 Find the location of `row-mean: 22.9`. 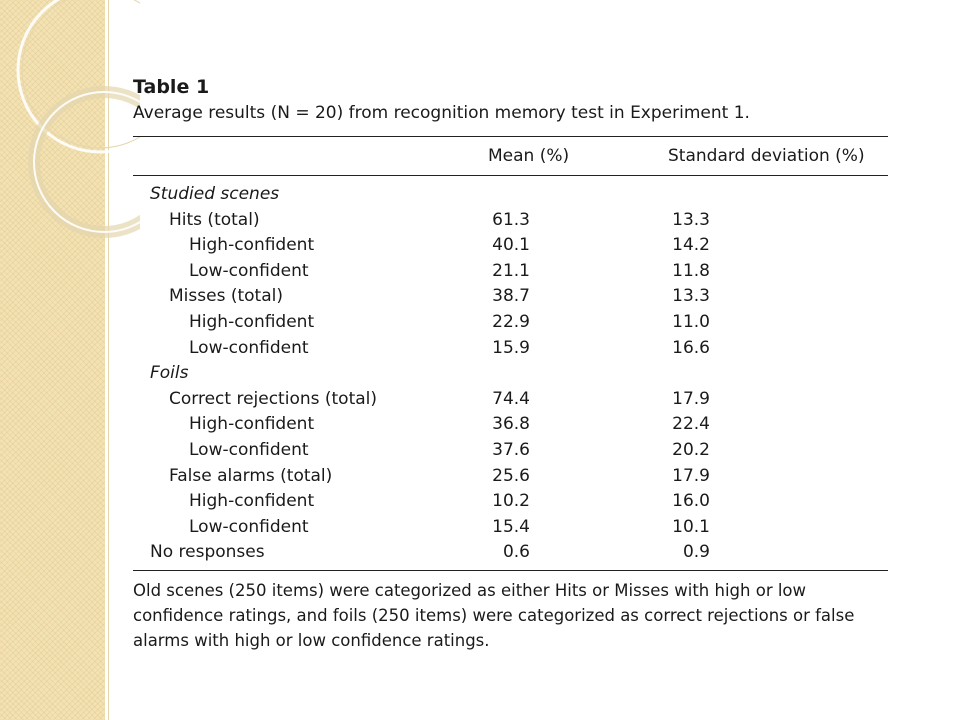

row-mean: 22.9 is located at coordinates (511, 321).